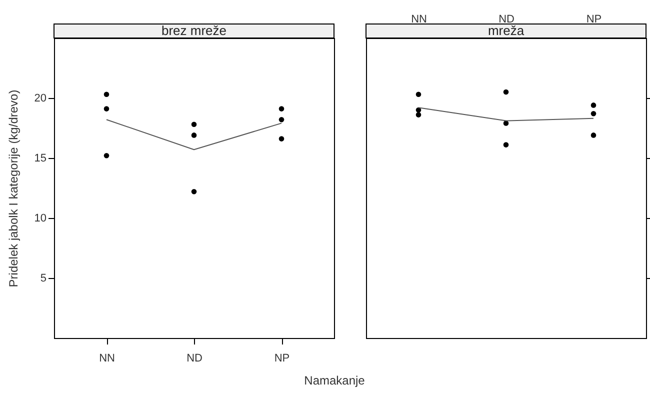 The width and height of the screenshot is (650, 419). What do you see at coordinates (13, 189) in the screenshot?
I see `y-axis-title: Pridelek jabolk I kategorije (kg/drevo)` at bounding box center [13, 189].